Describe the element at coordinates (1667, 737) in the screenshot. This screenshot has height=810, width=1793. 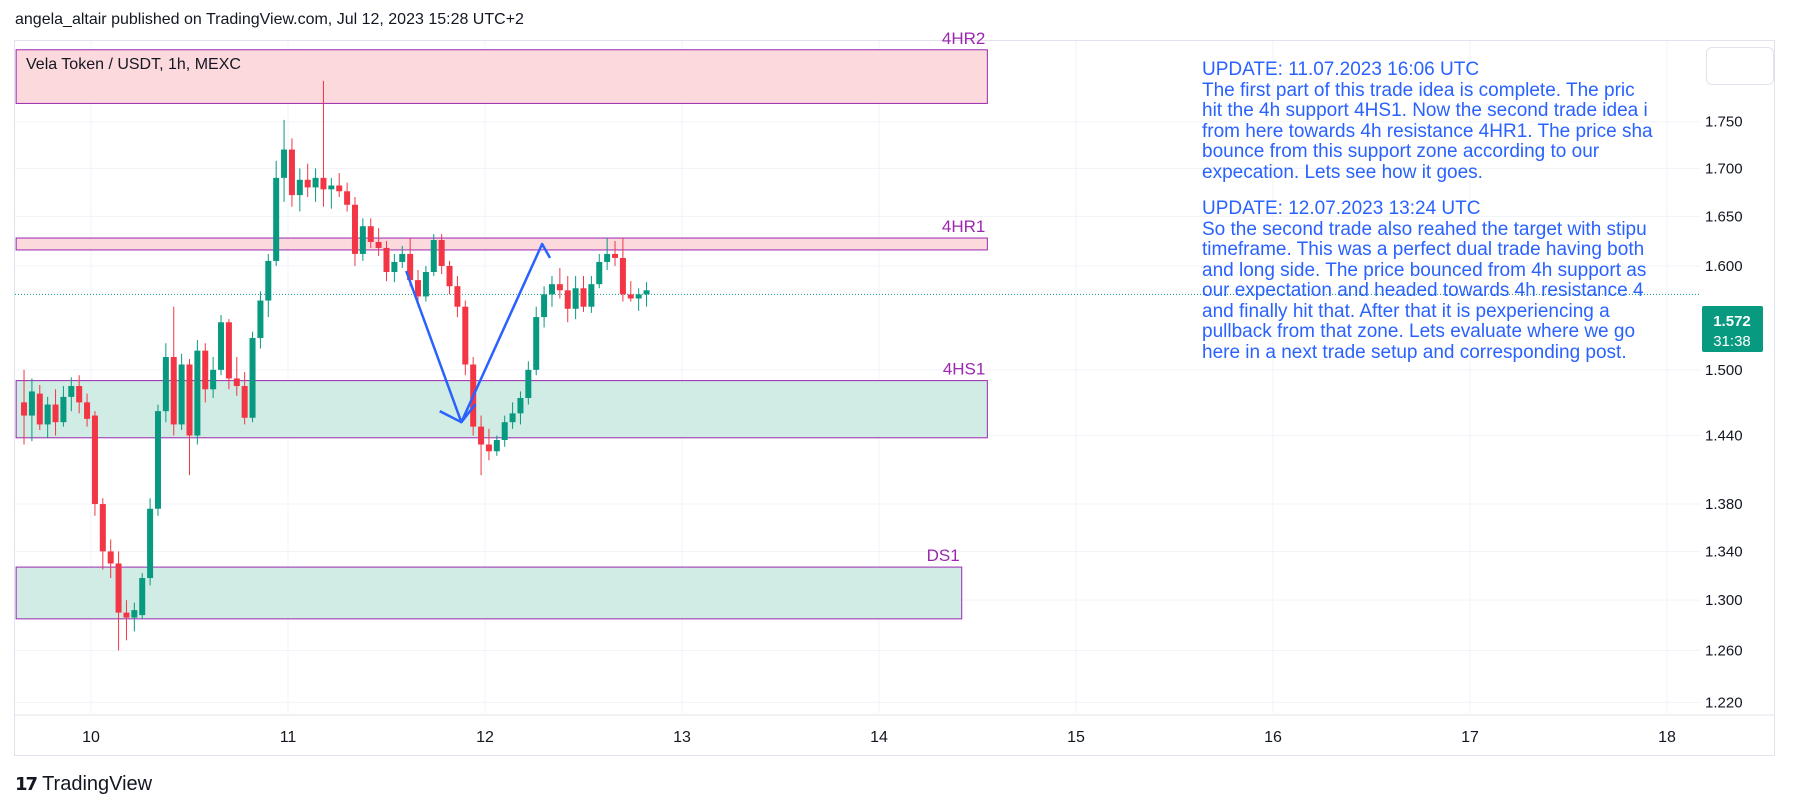
I see `x-tick-label: 18` at that location.